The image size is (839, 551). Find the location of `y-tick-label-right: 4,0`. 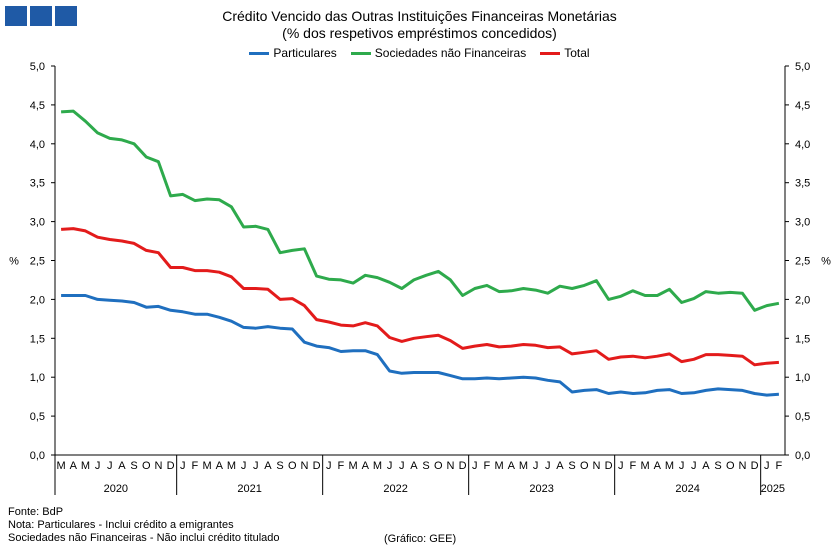

y-tick-label-right: 4,0 is located at coordinates (802, 145).